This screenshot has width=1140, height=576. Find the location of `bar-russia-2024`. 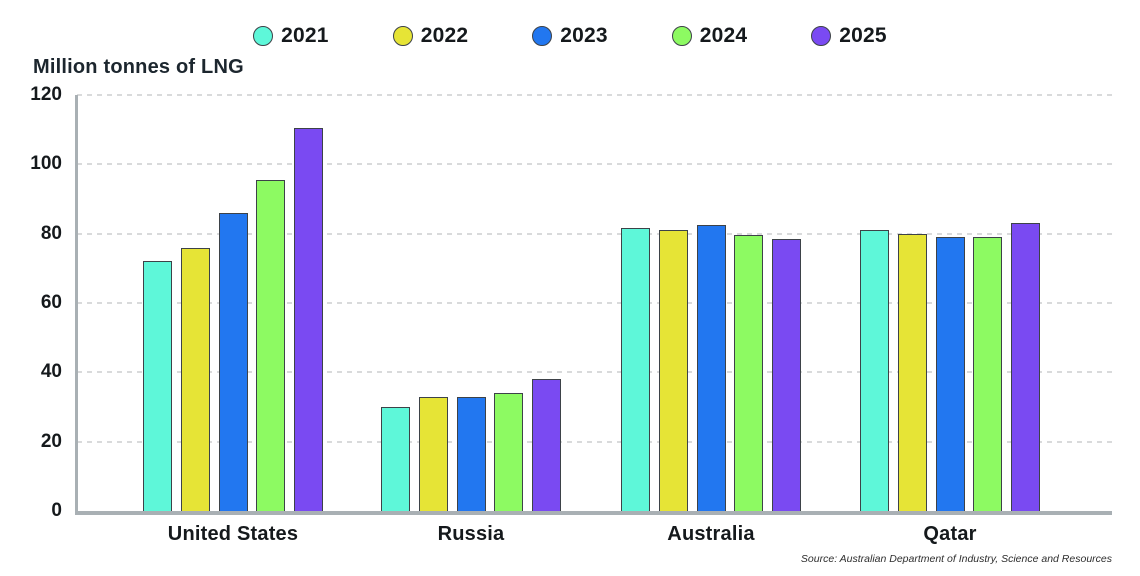

bar-russia-2024 is located at coordinates (509, 452).